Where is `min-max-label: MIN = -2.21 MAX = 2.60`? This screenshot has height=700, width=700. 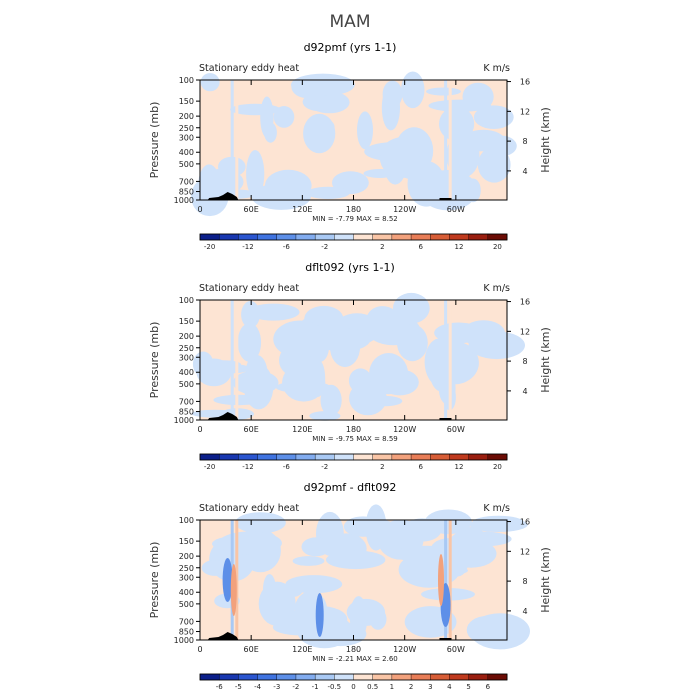
min-max-label: MIN = -2.21 MAX = 2.60 is located at coordinates (355, 659).